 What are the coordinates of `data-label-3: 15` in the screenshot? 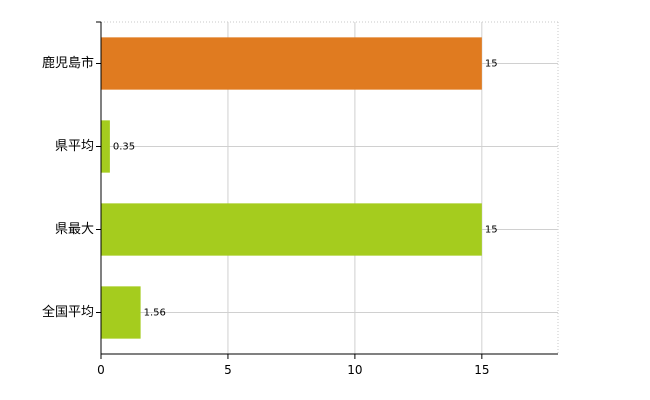 It's located at (491, 230).